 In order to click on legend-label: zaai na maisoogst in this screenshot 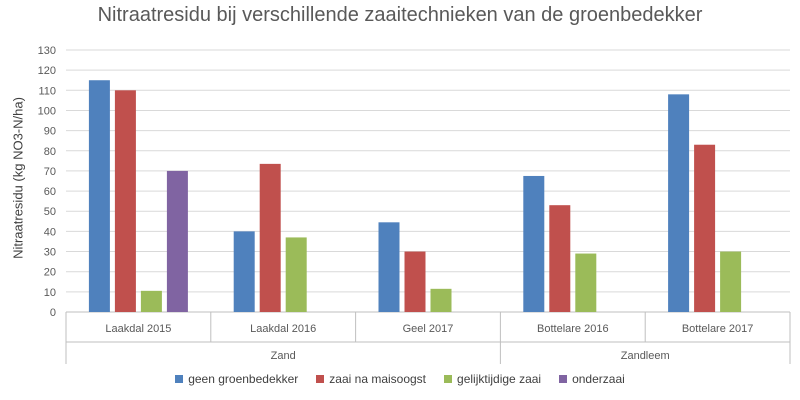, I will do `click(378, 379)`.